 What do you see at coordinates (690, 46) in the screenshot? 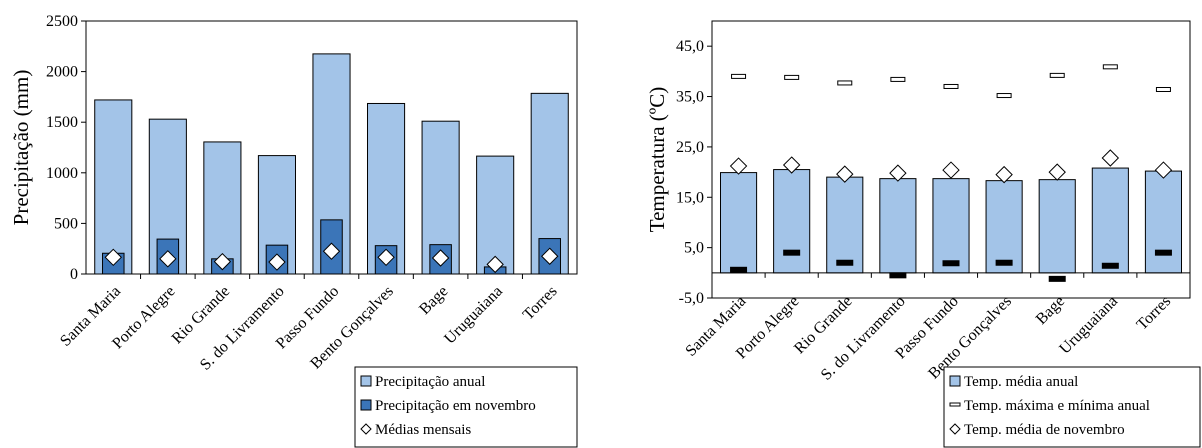
I see `y-tick-label: 45,0` at bounding box center [690, 46].